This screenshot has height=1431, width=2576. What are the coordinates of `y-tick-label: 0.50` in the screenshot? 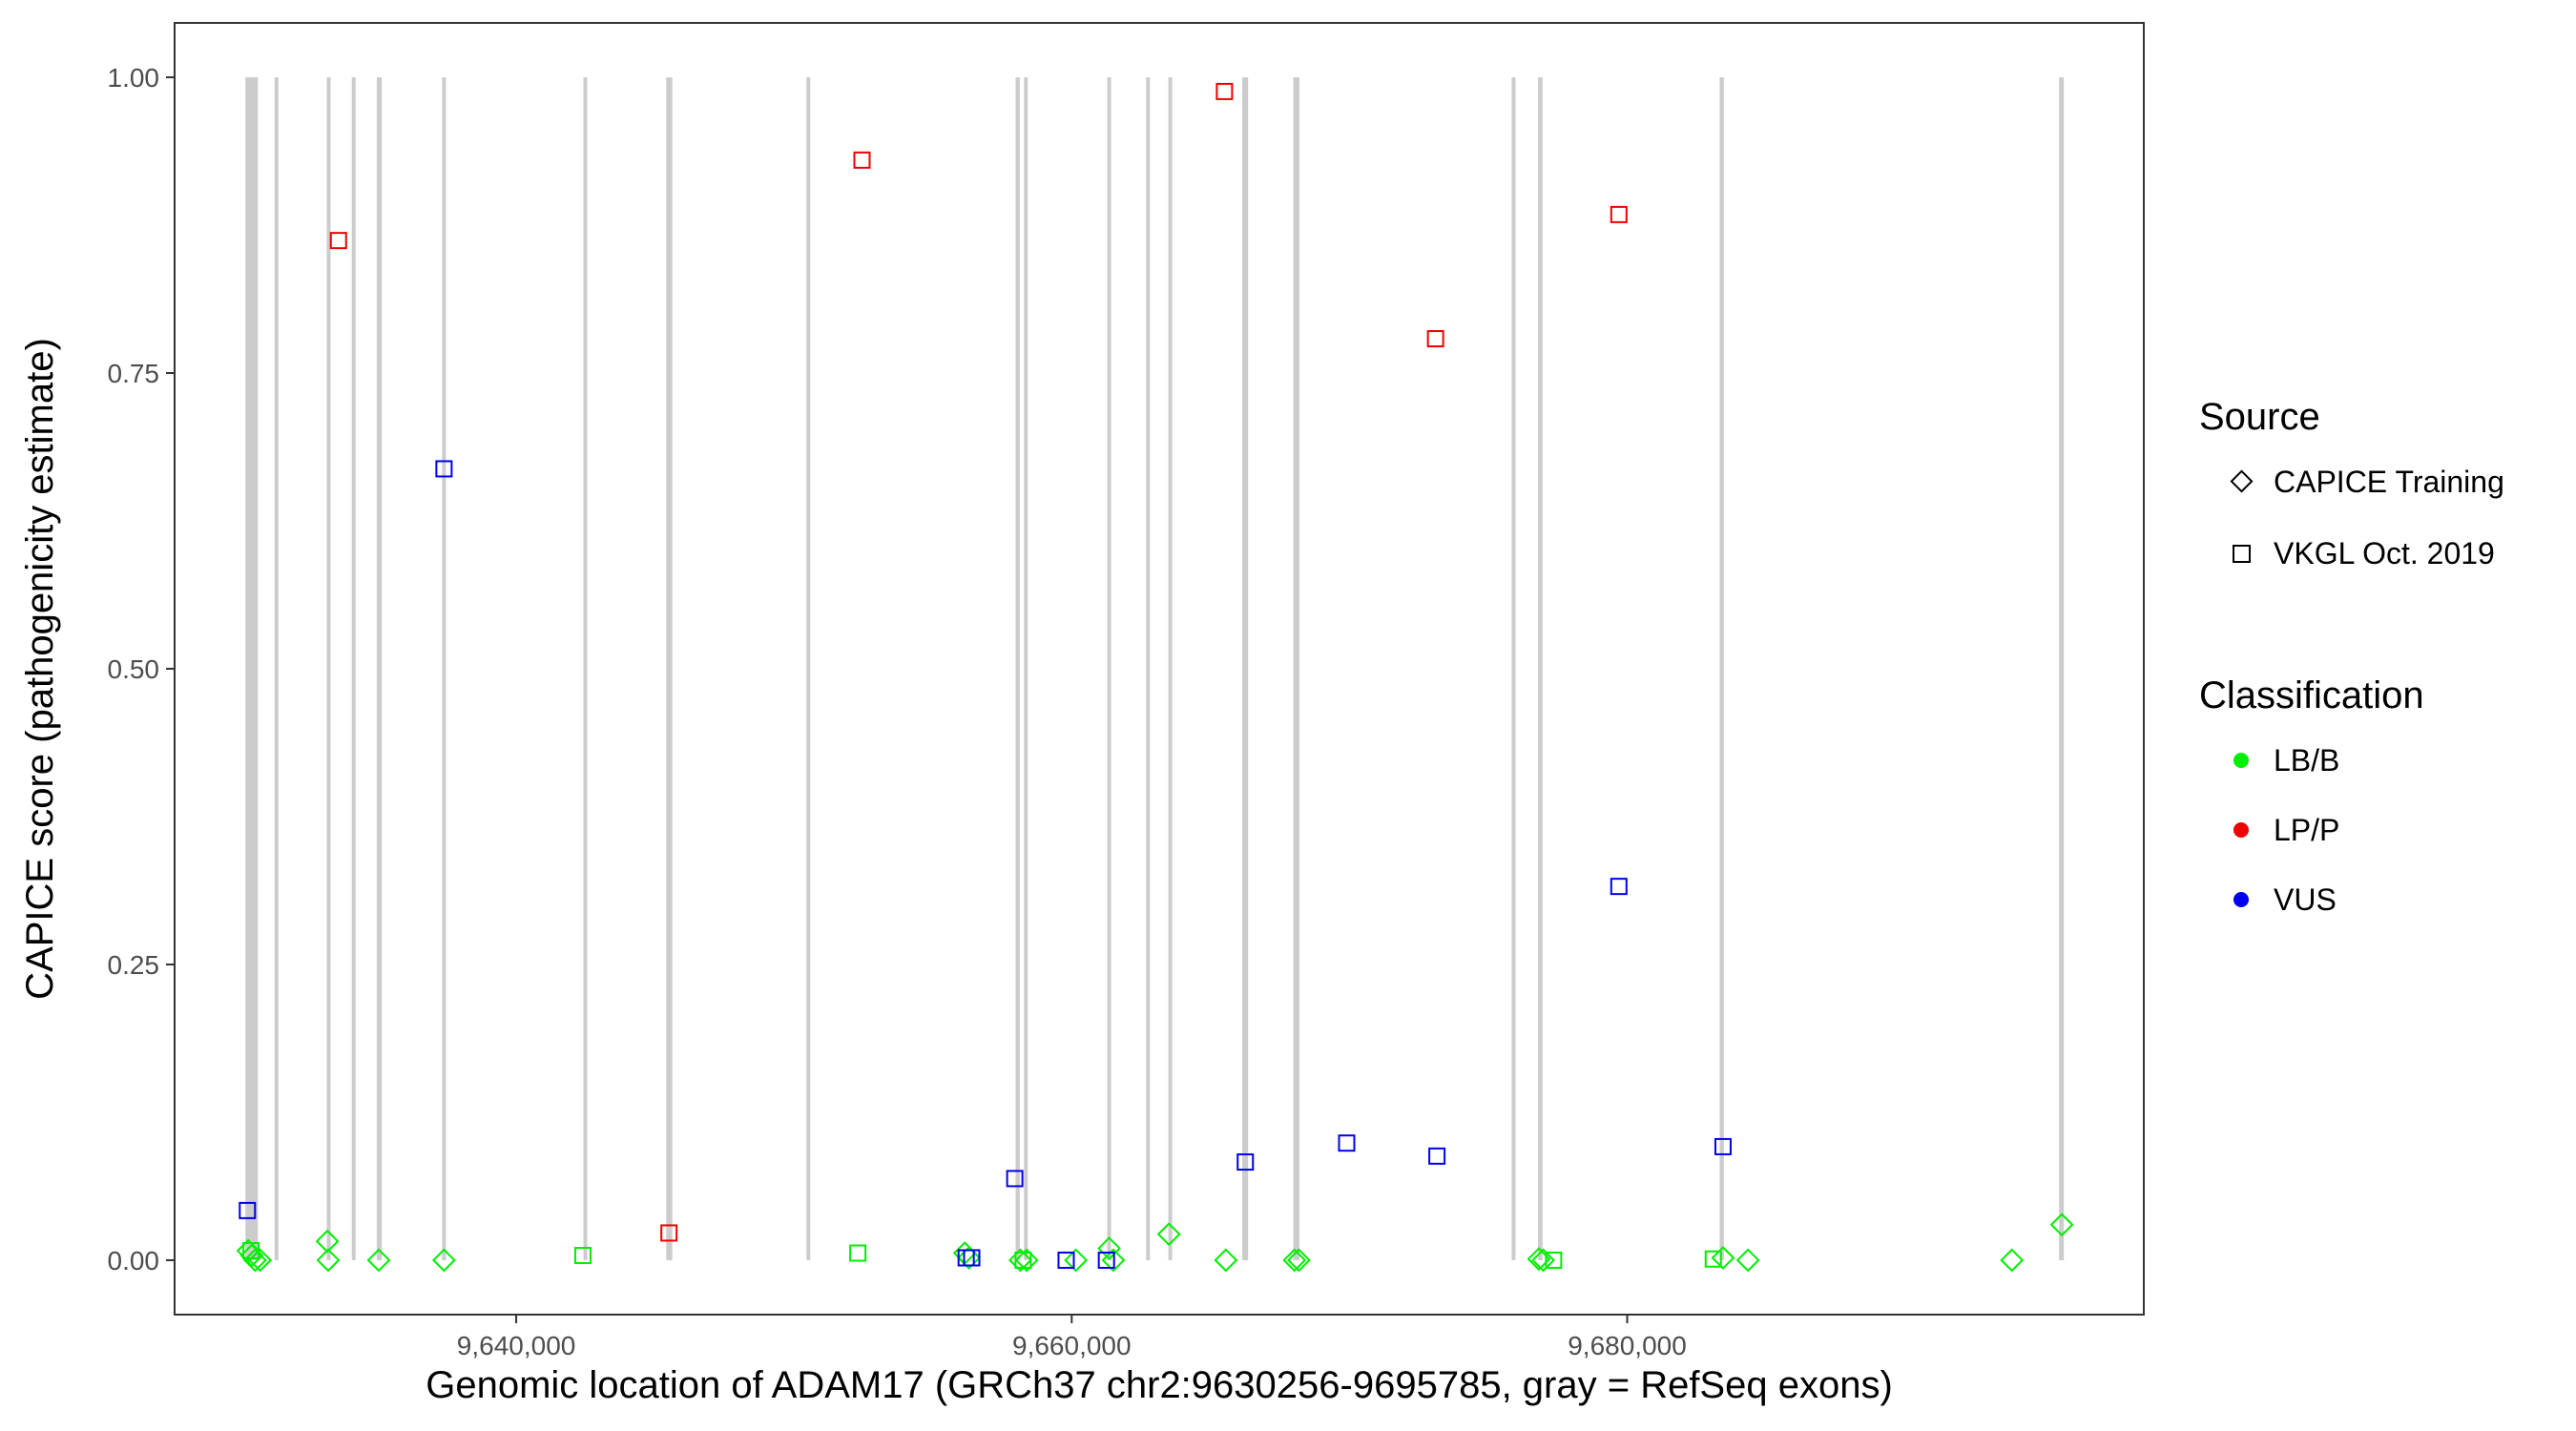 It's located at (134, 669).